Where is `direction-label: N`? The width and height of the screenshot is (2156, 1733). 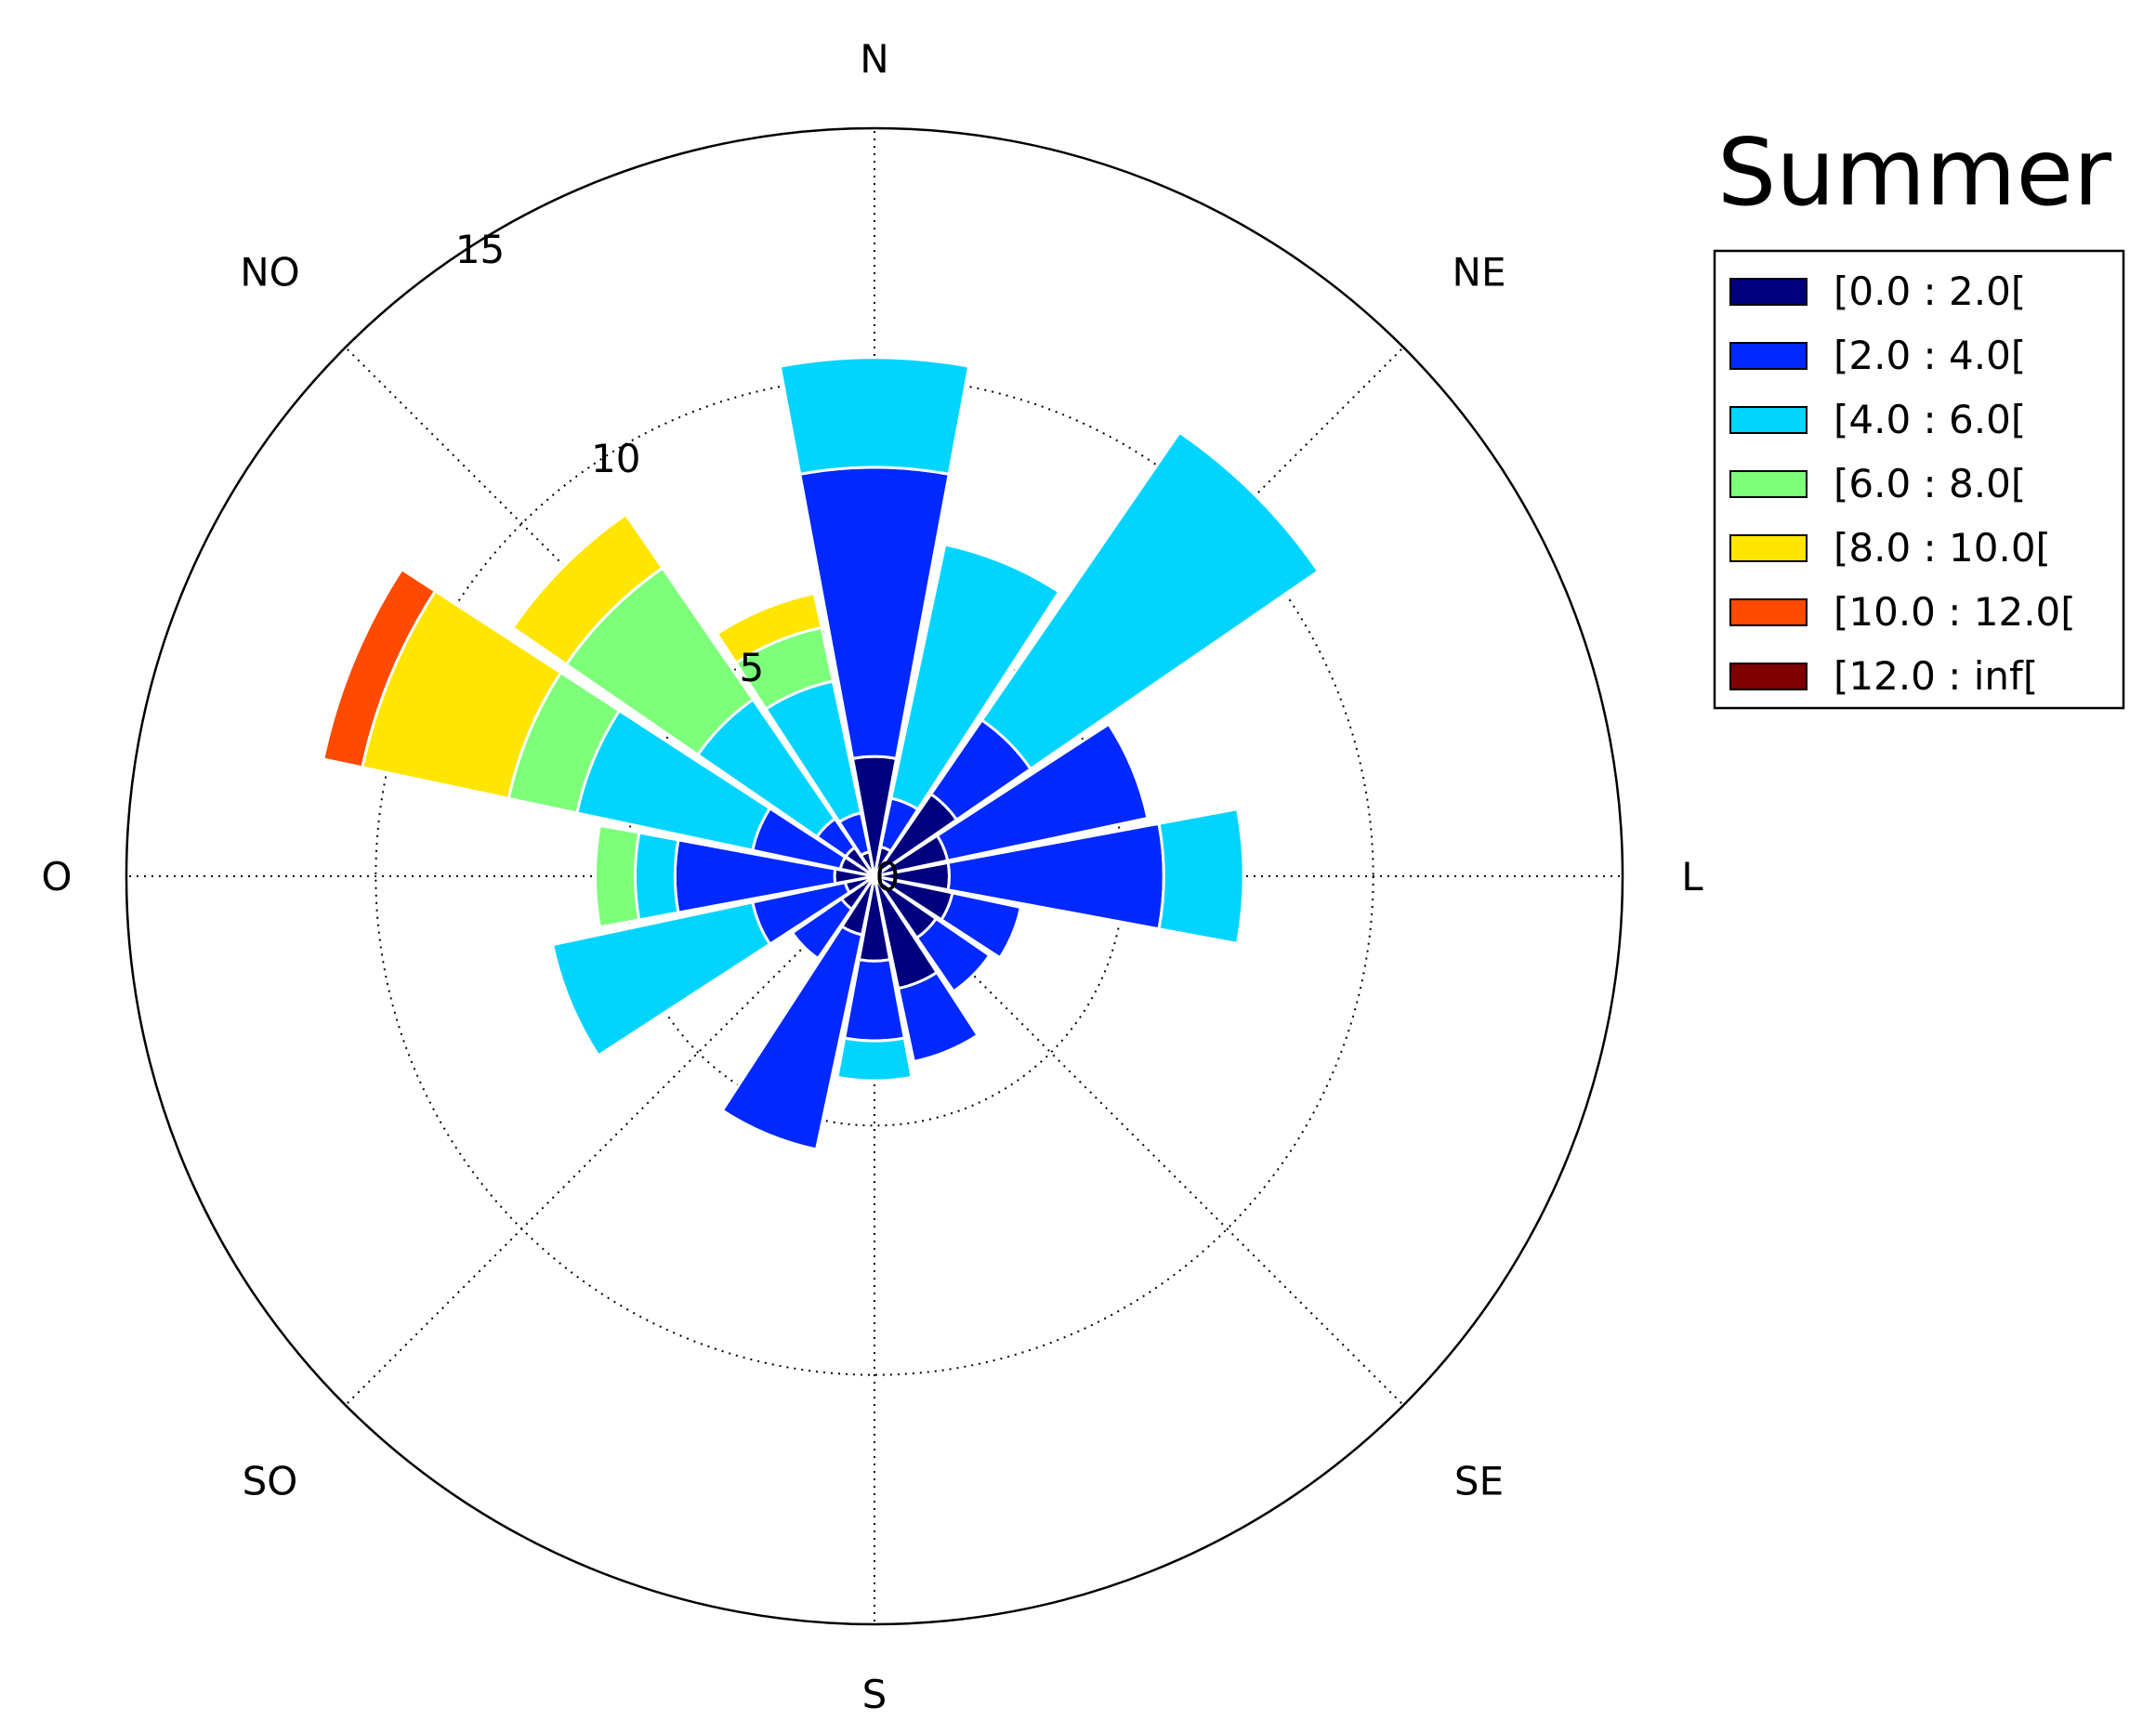
direction-label: N is located at coordinates (874, 59).